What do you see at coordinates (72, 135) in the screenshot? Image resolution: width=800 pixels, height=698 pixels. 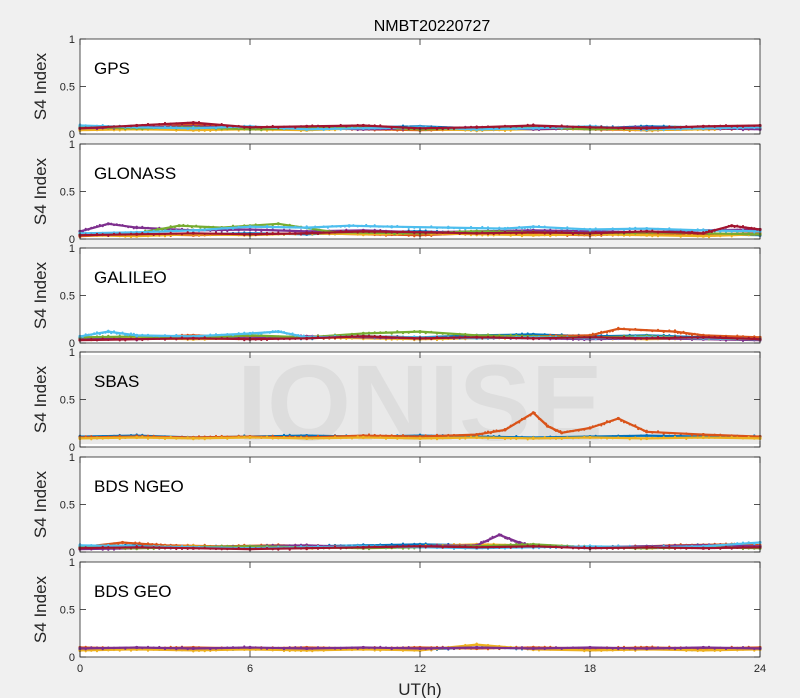 I see `y-tick-label: 0` at bounding box center [72, 135].